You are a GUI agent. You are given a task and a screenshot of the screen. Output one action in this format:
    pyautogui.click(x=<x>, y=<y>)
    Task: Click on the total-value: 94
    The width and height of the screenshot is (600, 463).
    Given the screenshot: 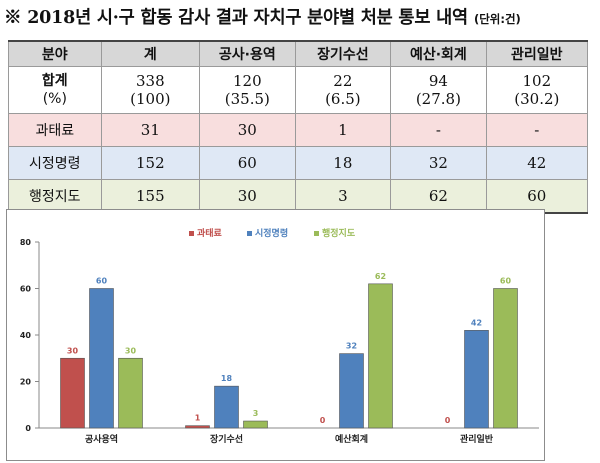 What is the action you would take?
    pyautogui.click(x=438, y=81)
    